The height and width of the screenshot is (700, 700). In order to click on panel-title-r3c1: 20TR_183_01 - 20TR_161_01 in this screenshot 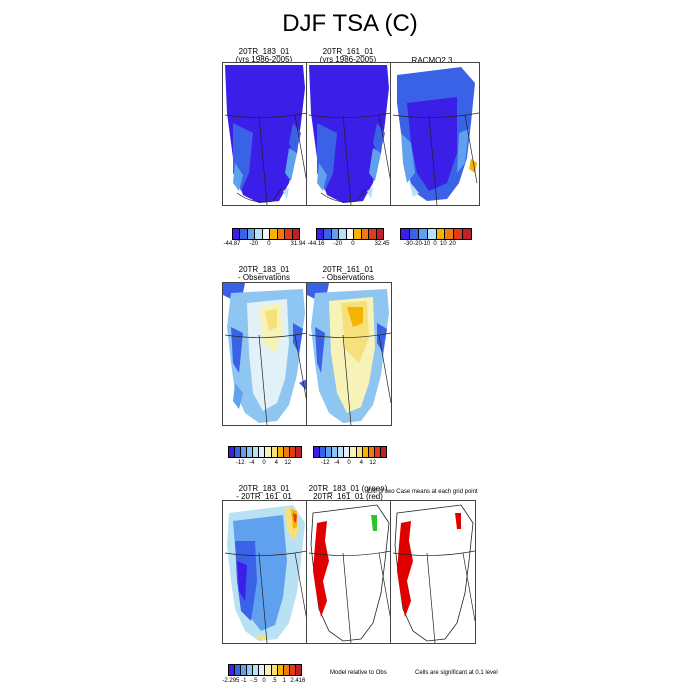, I will do `click(264, 493)`.